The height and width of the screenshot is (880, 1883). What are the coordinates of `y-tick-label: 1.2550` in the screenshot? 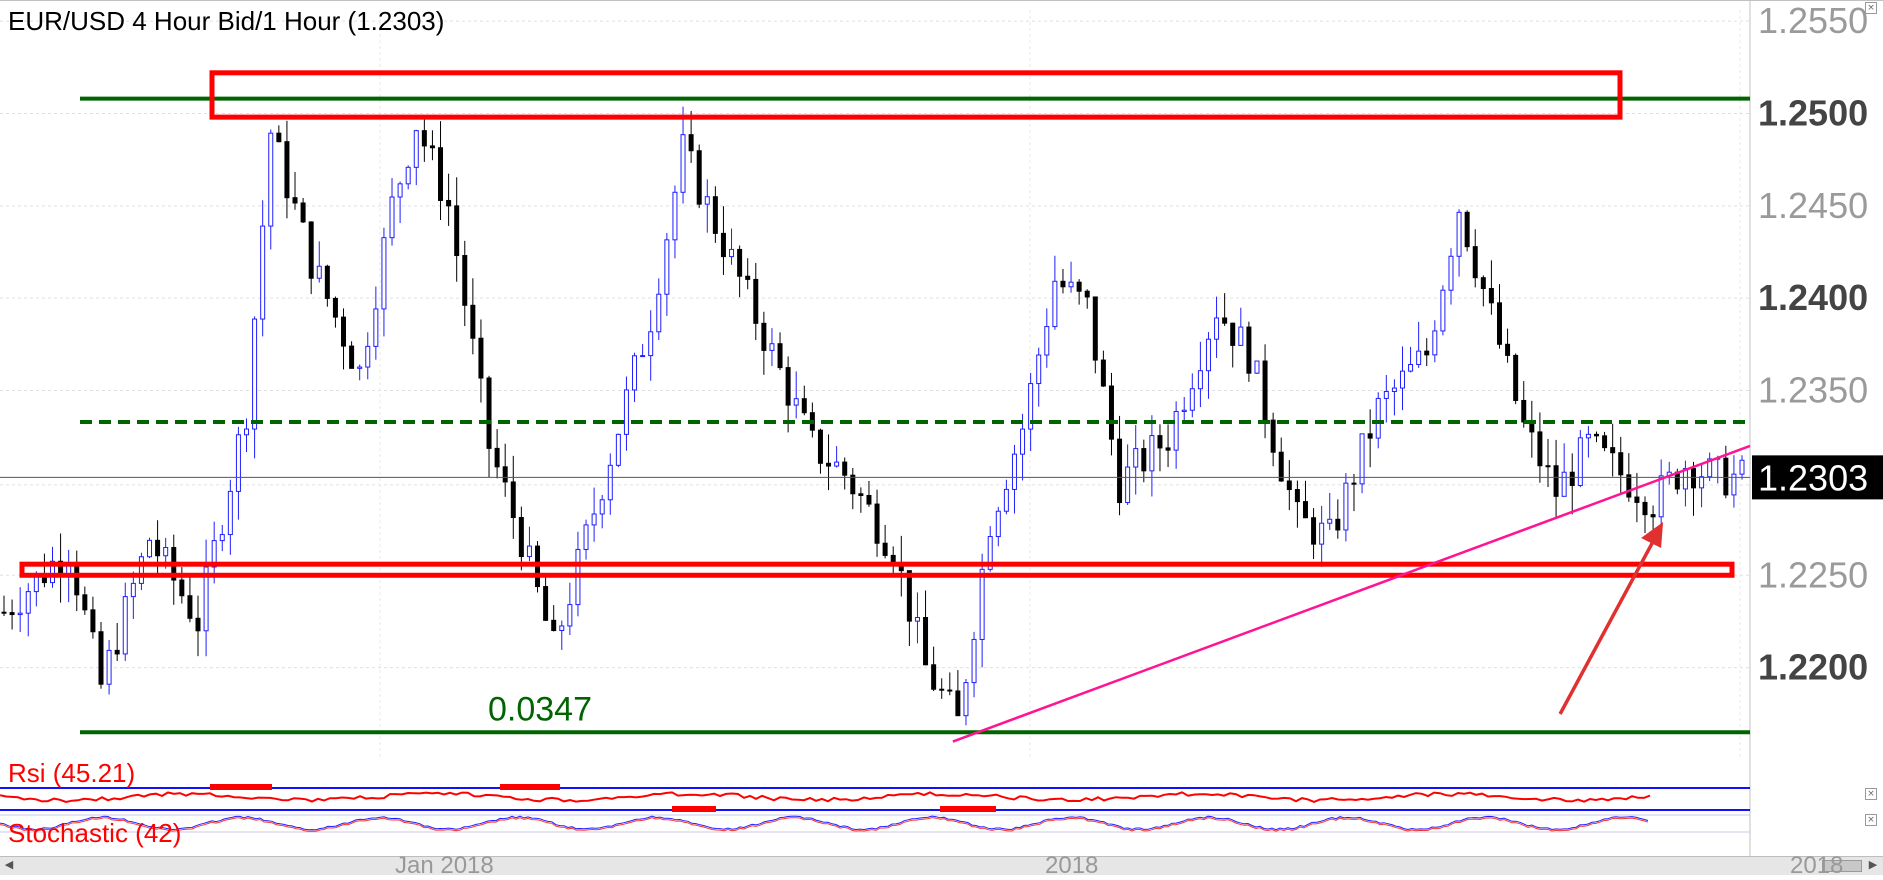 It's located at (1813, 20).